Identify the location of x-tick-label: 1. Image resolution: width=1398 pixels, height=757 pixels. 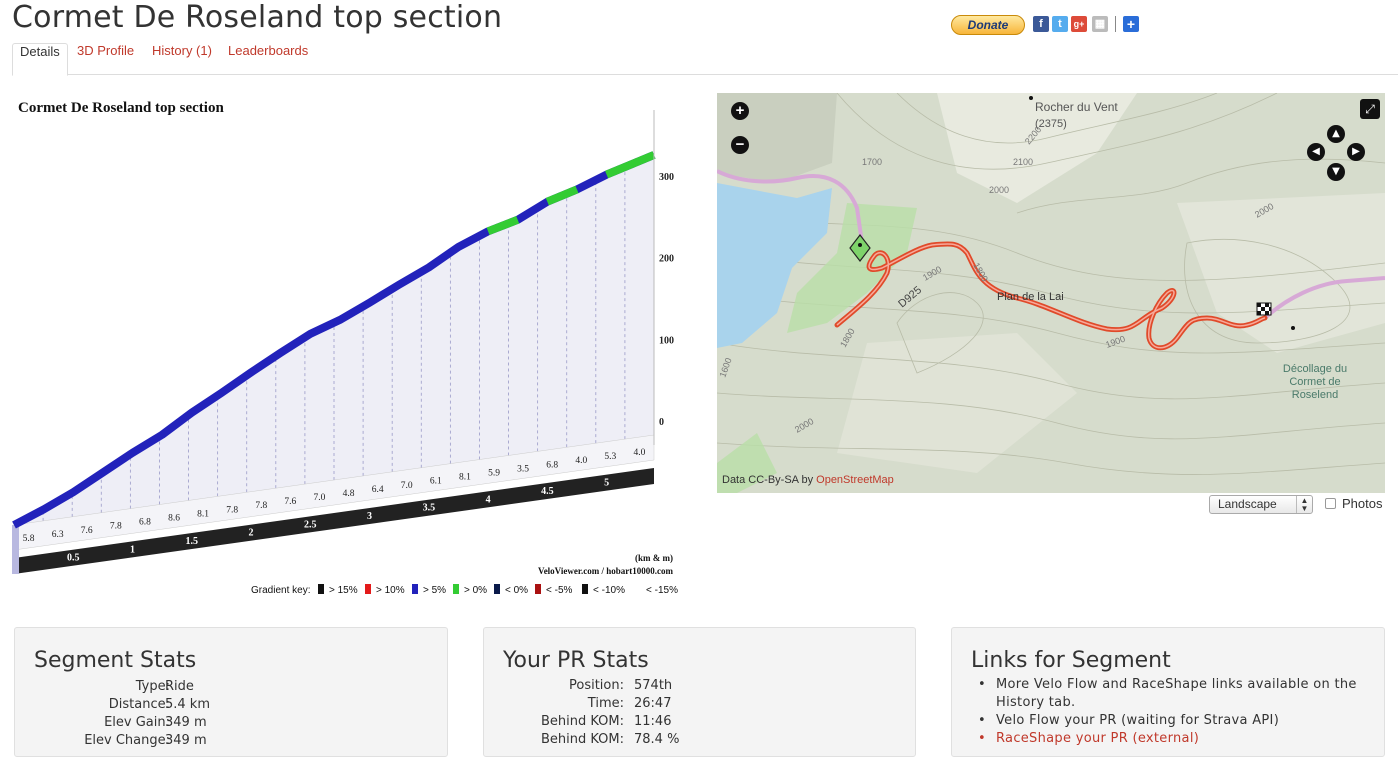
(132, 549).